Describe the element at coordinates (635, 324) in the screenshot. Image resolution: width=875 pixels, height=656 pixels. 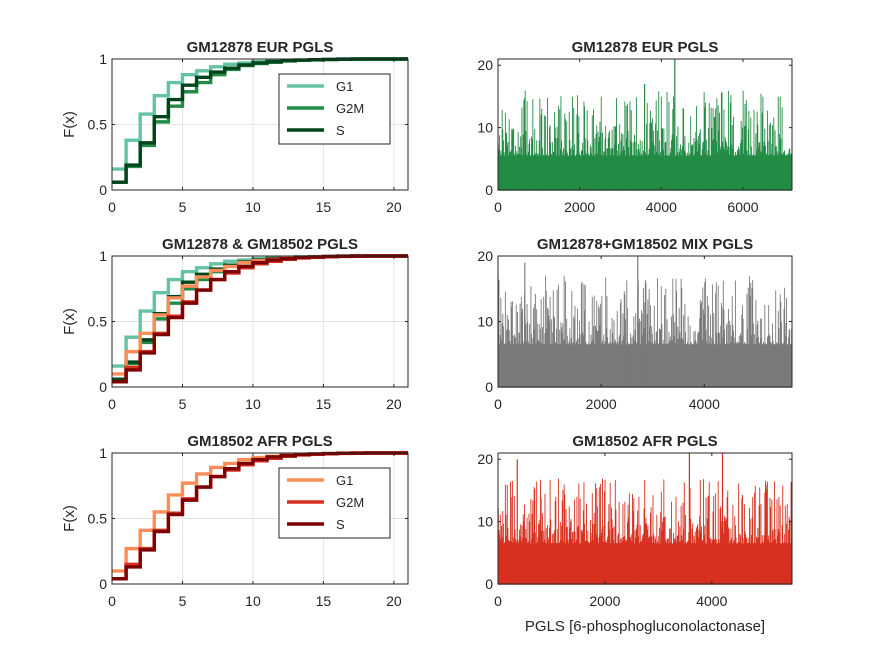
I see `panel-4: 0 2000 4000 0 10 20 GM12878+GM18502 MIX PGLS` at that location.